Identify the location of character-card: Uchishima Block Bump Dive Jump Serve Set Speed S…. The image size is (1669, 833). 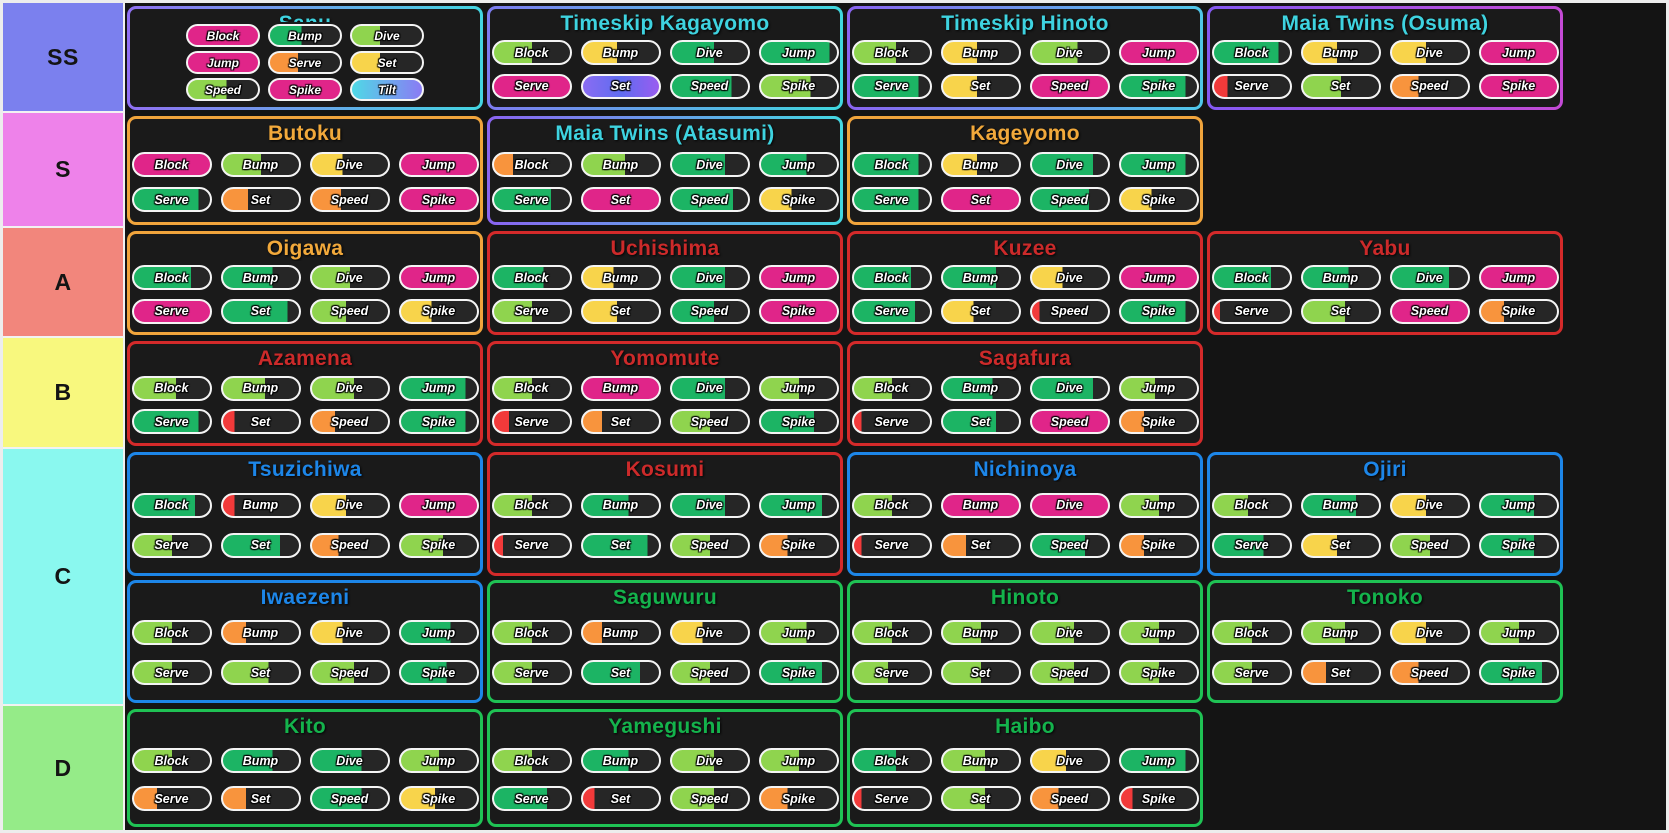
(665, 283).